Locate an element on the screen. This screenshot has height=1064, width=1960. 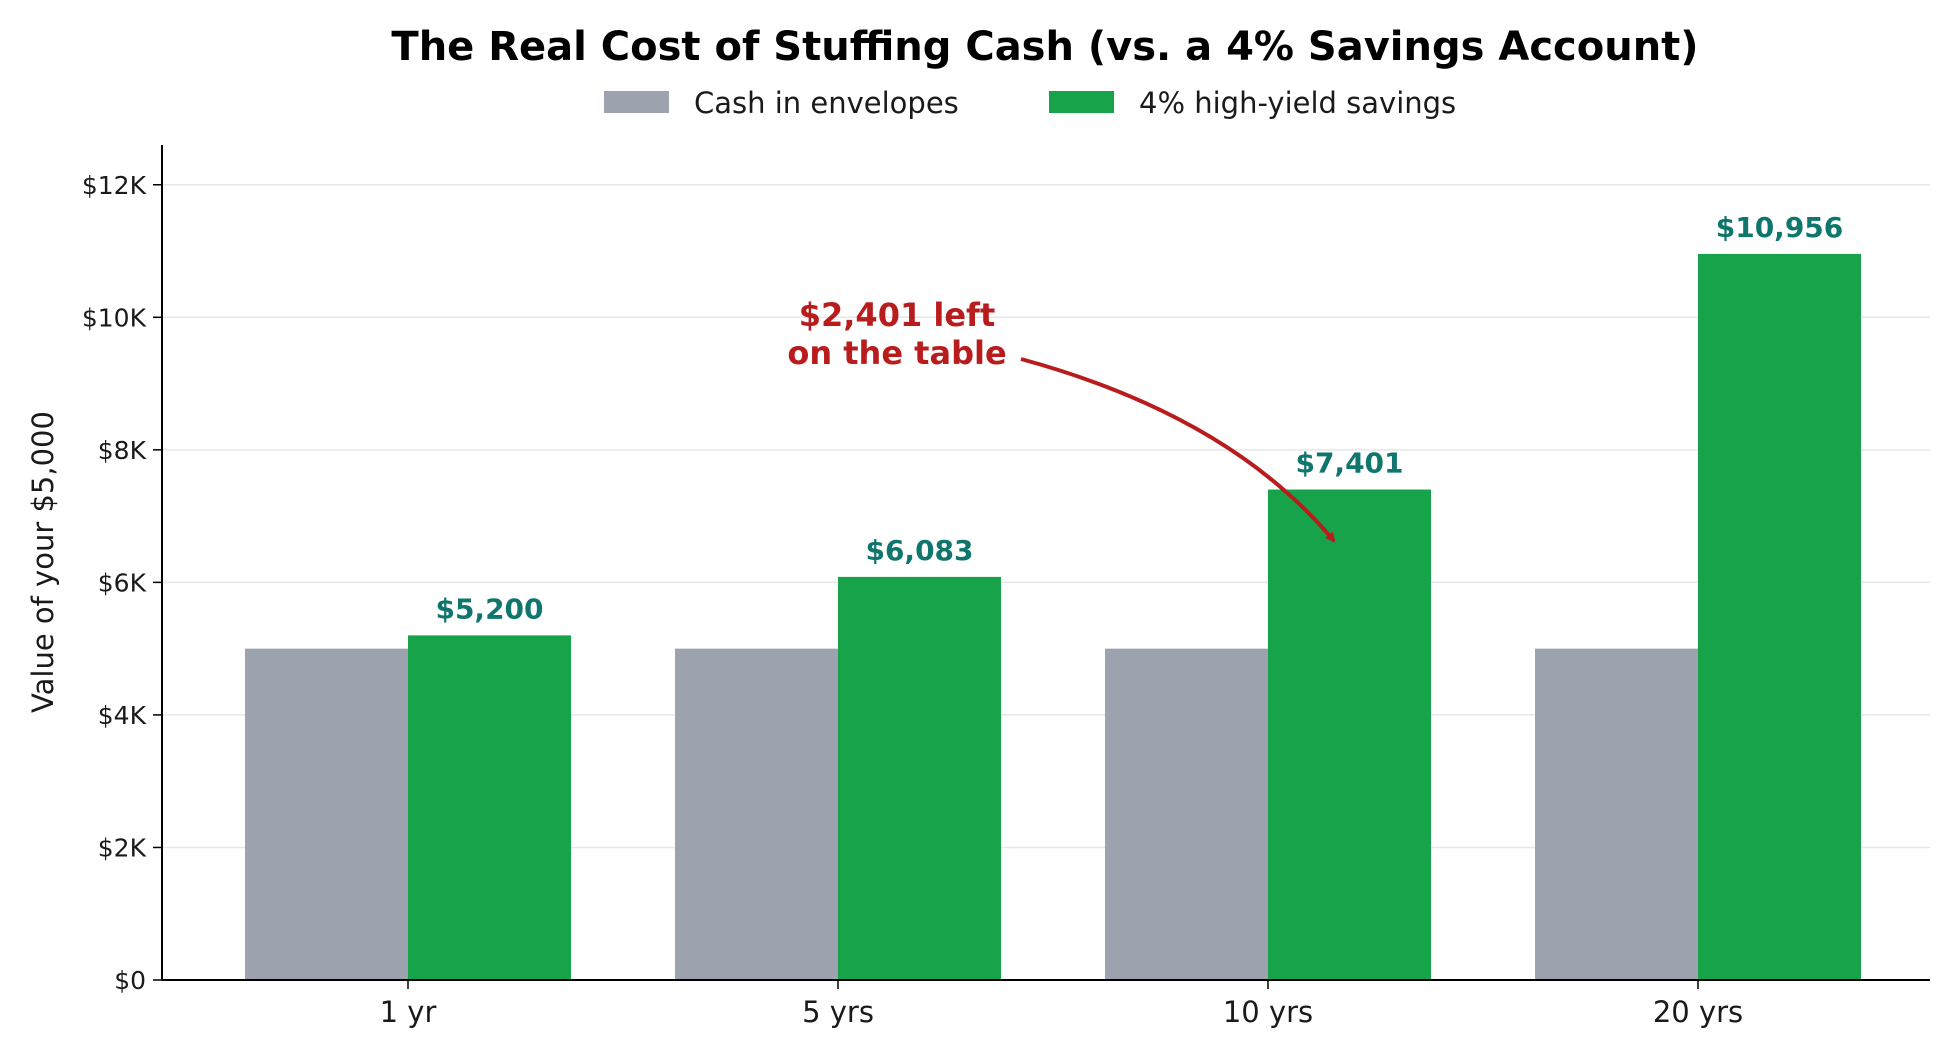
y-tick-label: $6K is located at coordinates (122, 582).